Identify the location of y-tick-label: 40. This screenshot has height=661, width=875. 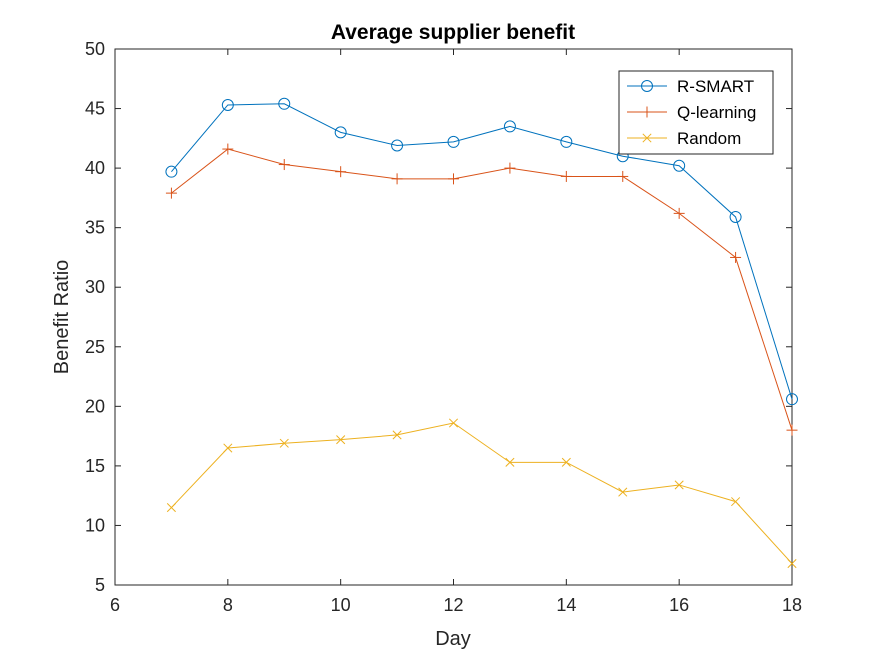
(95, 168).